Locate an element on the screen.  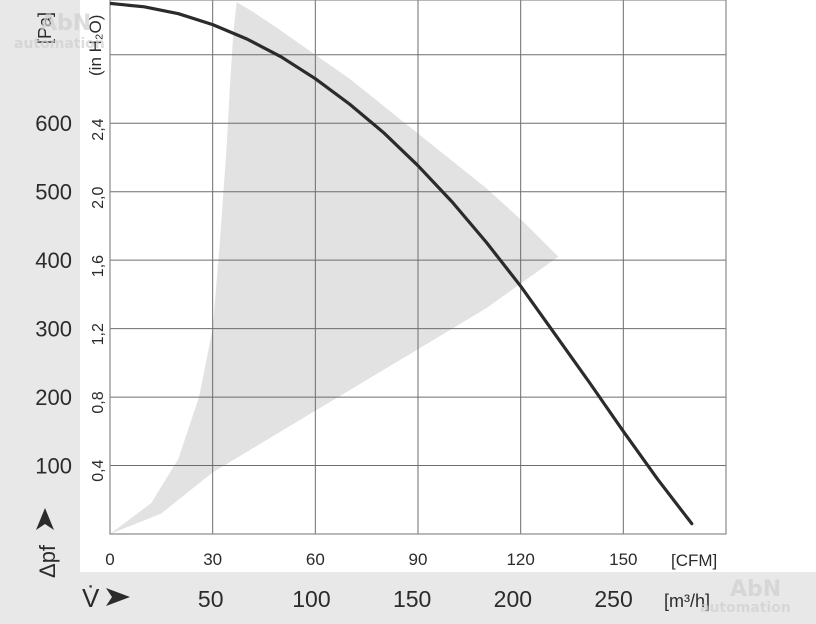
tick-label-inh2o: 1,2 is located at coordinates (98, 334).